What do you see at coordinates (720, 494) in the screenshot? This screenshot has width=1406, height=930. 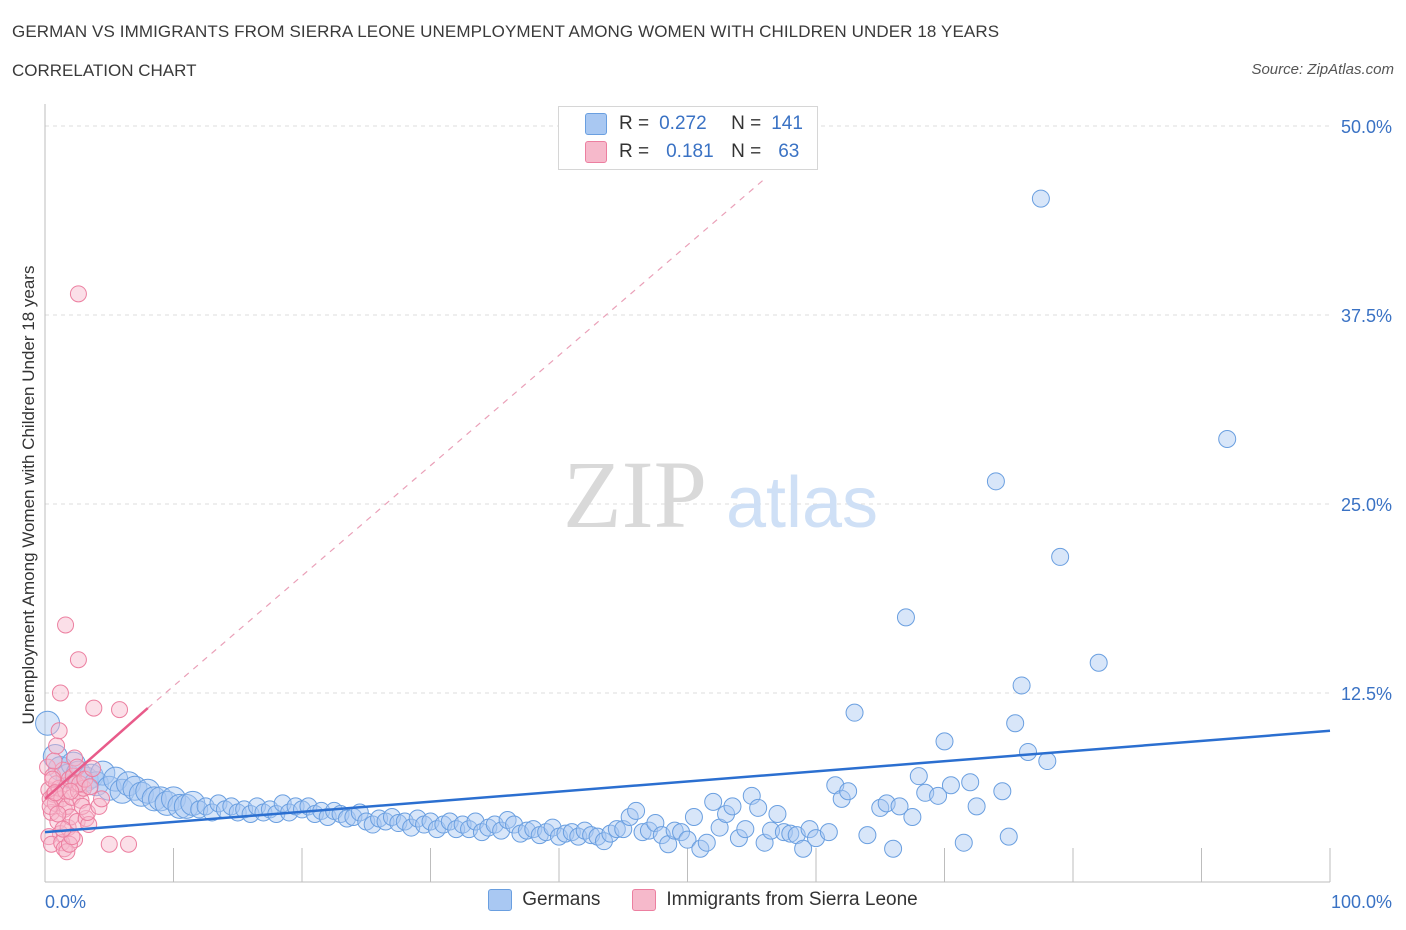 I see `watermark: ZIP atlas` at bounding box center [720, 494].